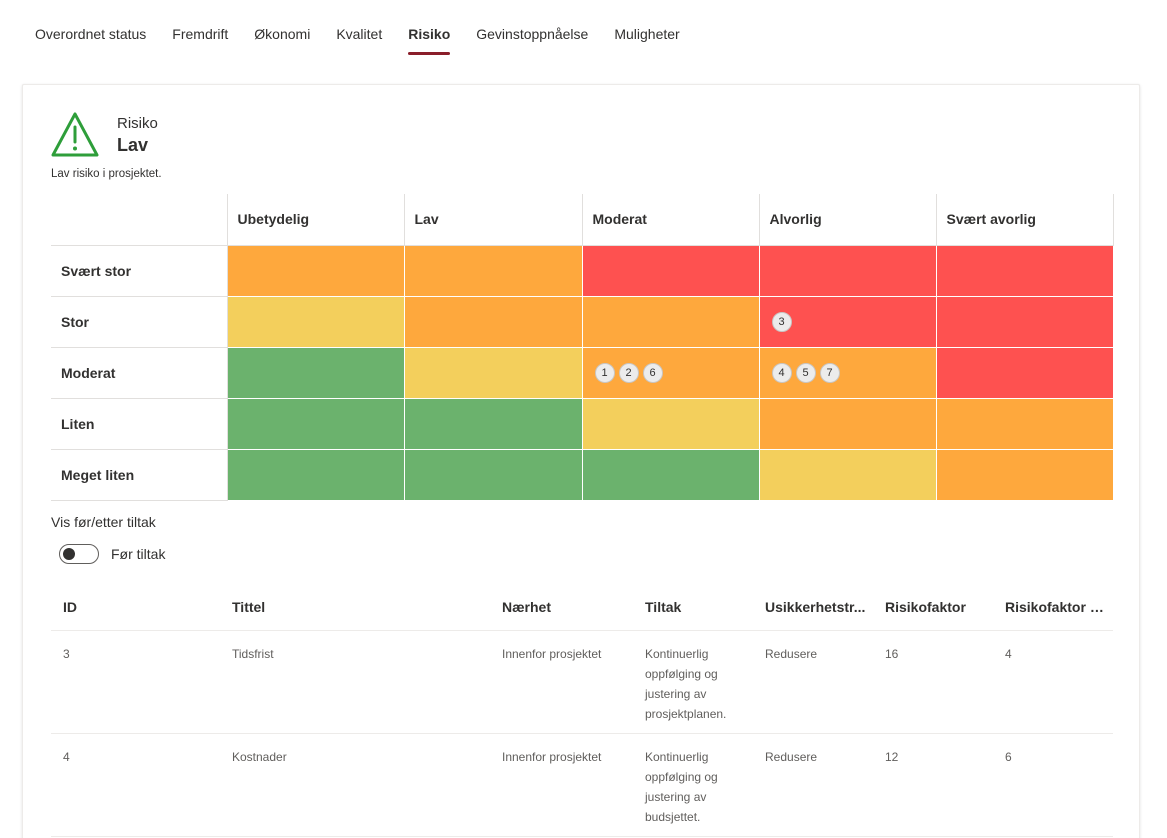 The height and width of the screenshot is (838, 1167). I want to click on matrix-row: Liten, so click(582, 423).